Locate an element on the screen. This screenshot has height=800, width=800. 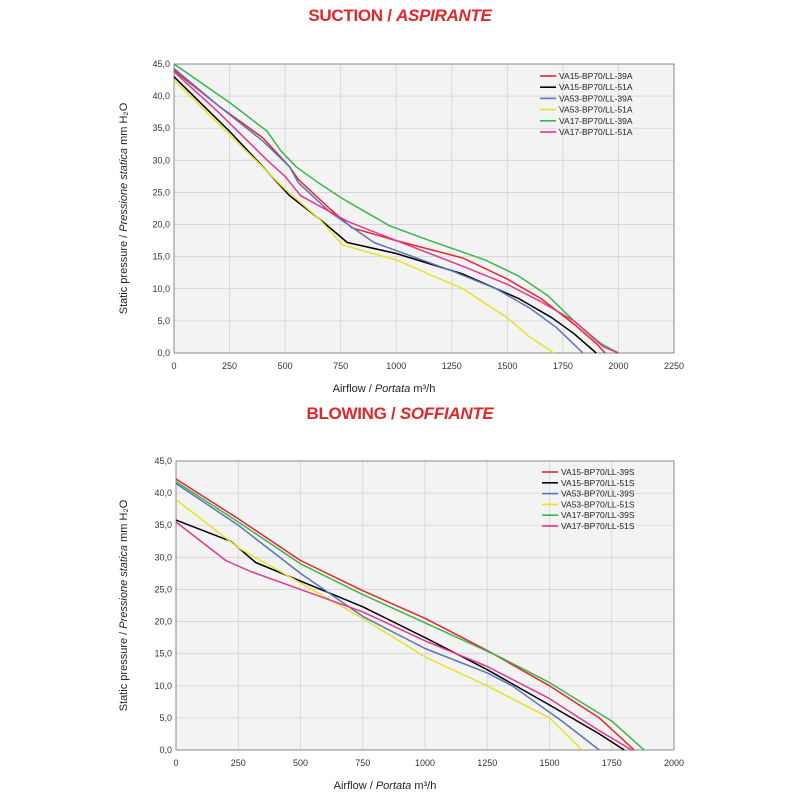
blowing-x-axis-label: Airflow / Portata m³/h is located at coordinates (385, 786).